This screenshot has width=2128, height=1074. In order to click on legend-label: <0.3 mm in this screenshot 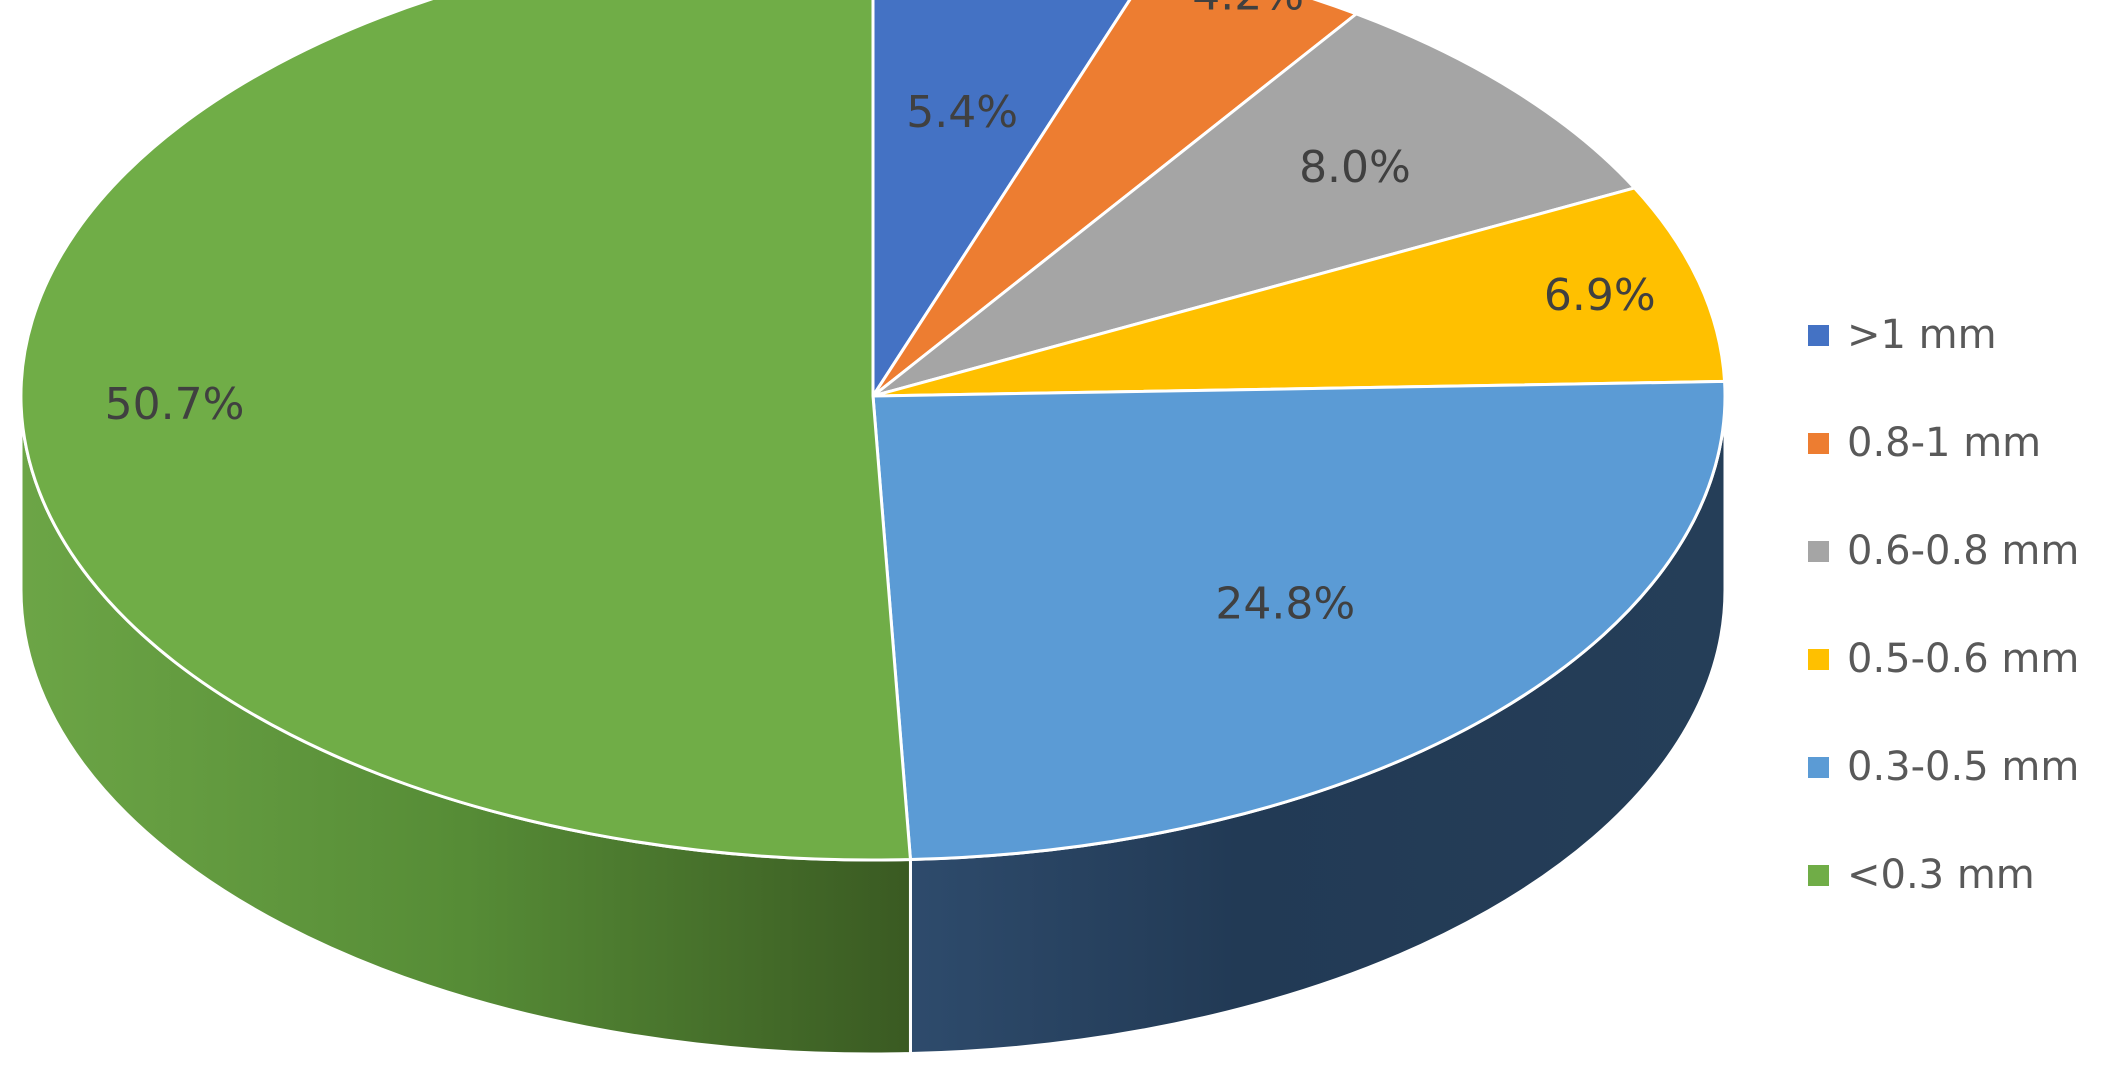, I will do `click(1941, 875)`.